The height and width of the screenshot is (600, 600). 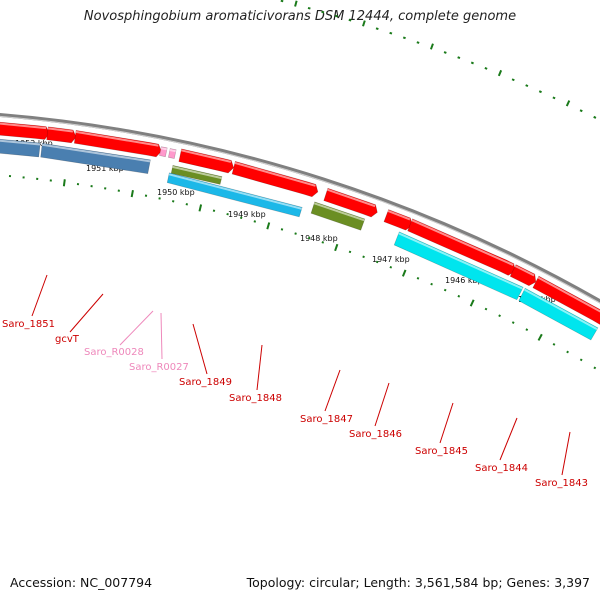 What do you see at coordinates (561, 483) in the screenshot?
I see `gene-label: Saro_1843` at bounding box center [561, 483].